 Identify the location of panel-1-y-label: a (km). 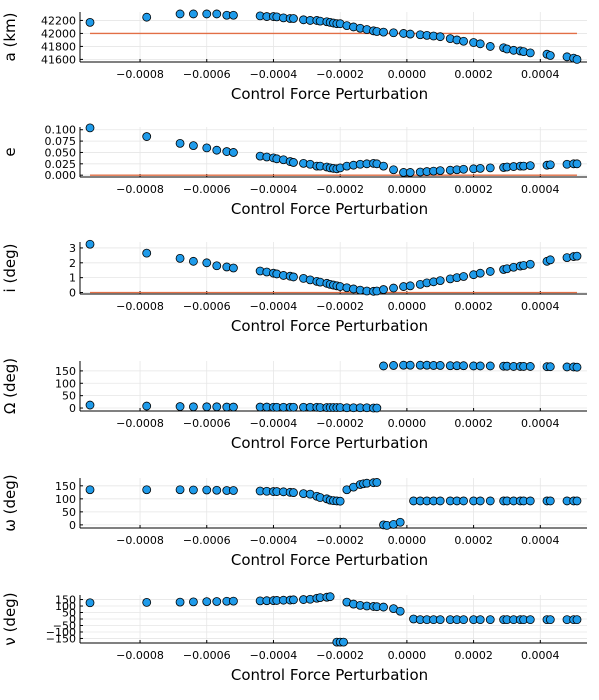
(10, 37).